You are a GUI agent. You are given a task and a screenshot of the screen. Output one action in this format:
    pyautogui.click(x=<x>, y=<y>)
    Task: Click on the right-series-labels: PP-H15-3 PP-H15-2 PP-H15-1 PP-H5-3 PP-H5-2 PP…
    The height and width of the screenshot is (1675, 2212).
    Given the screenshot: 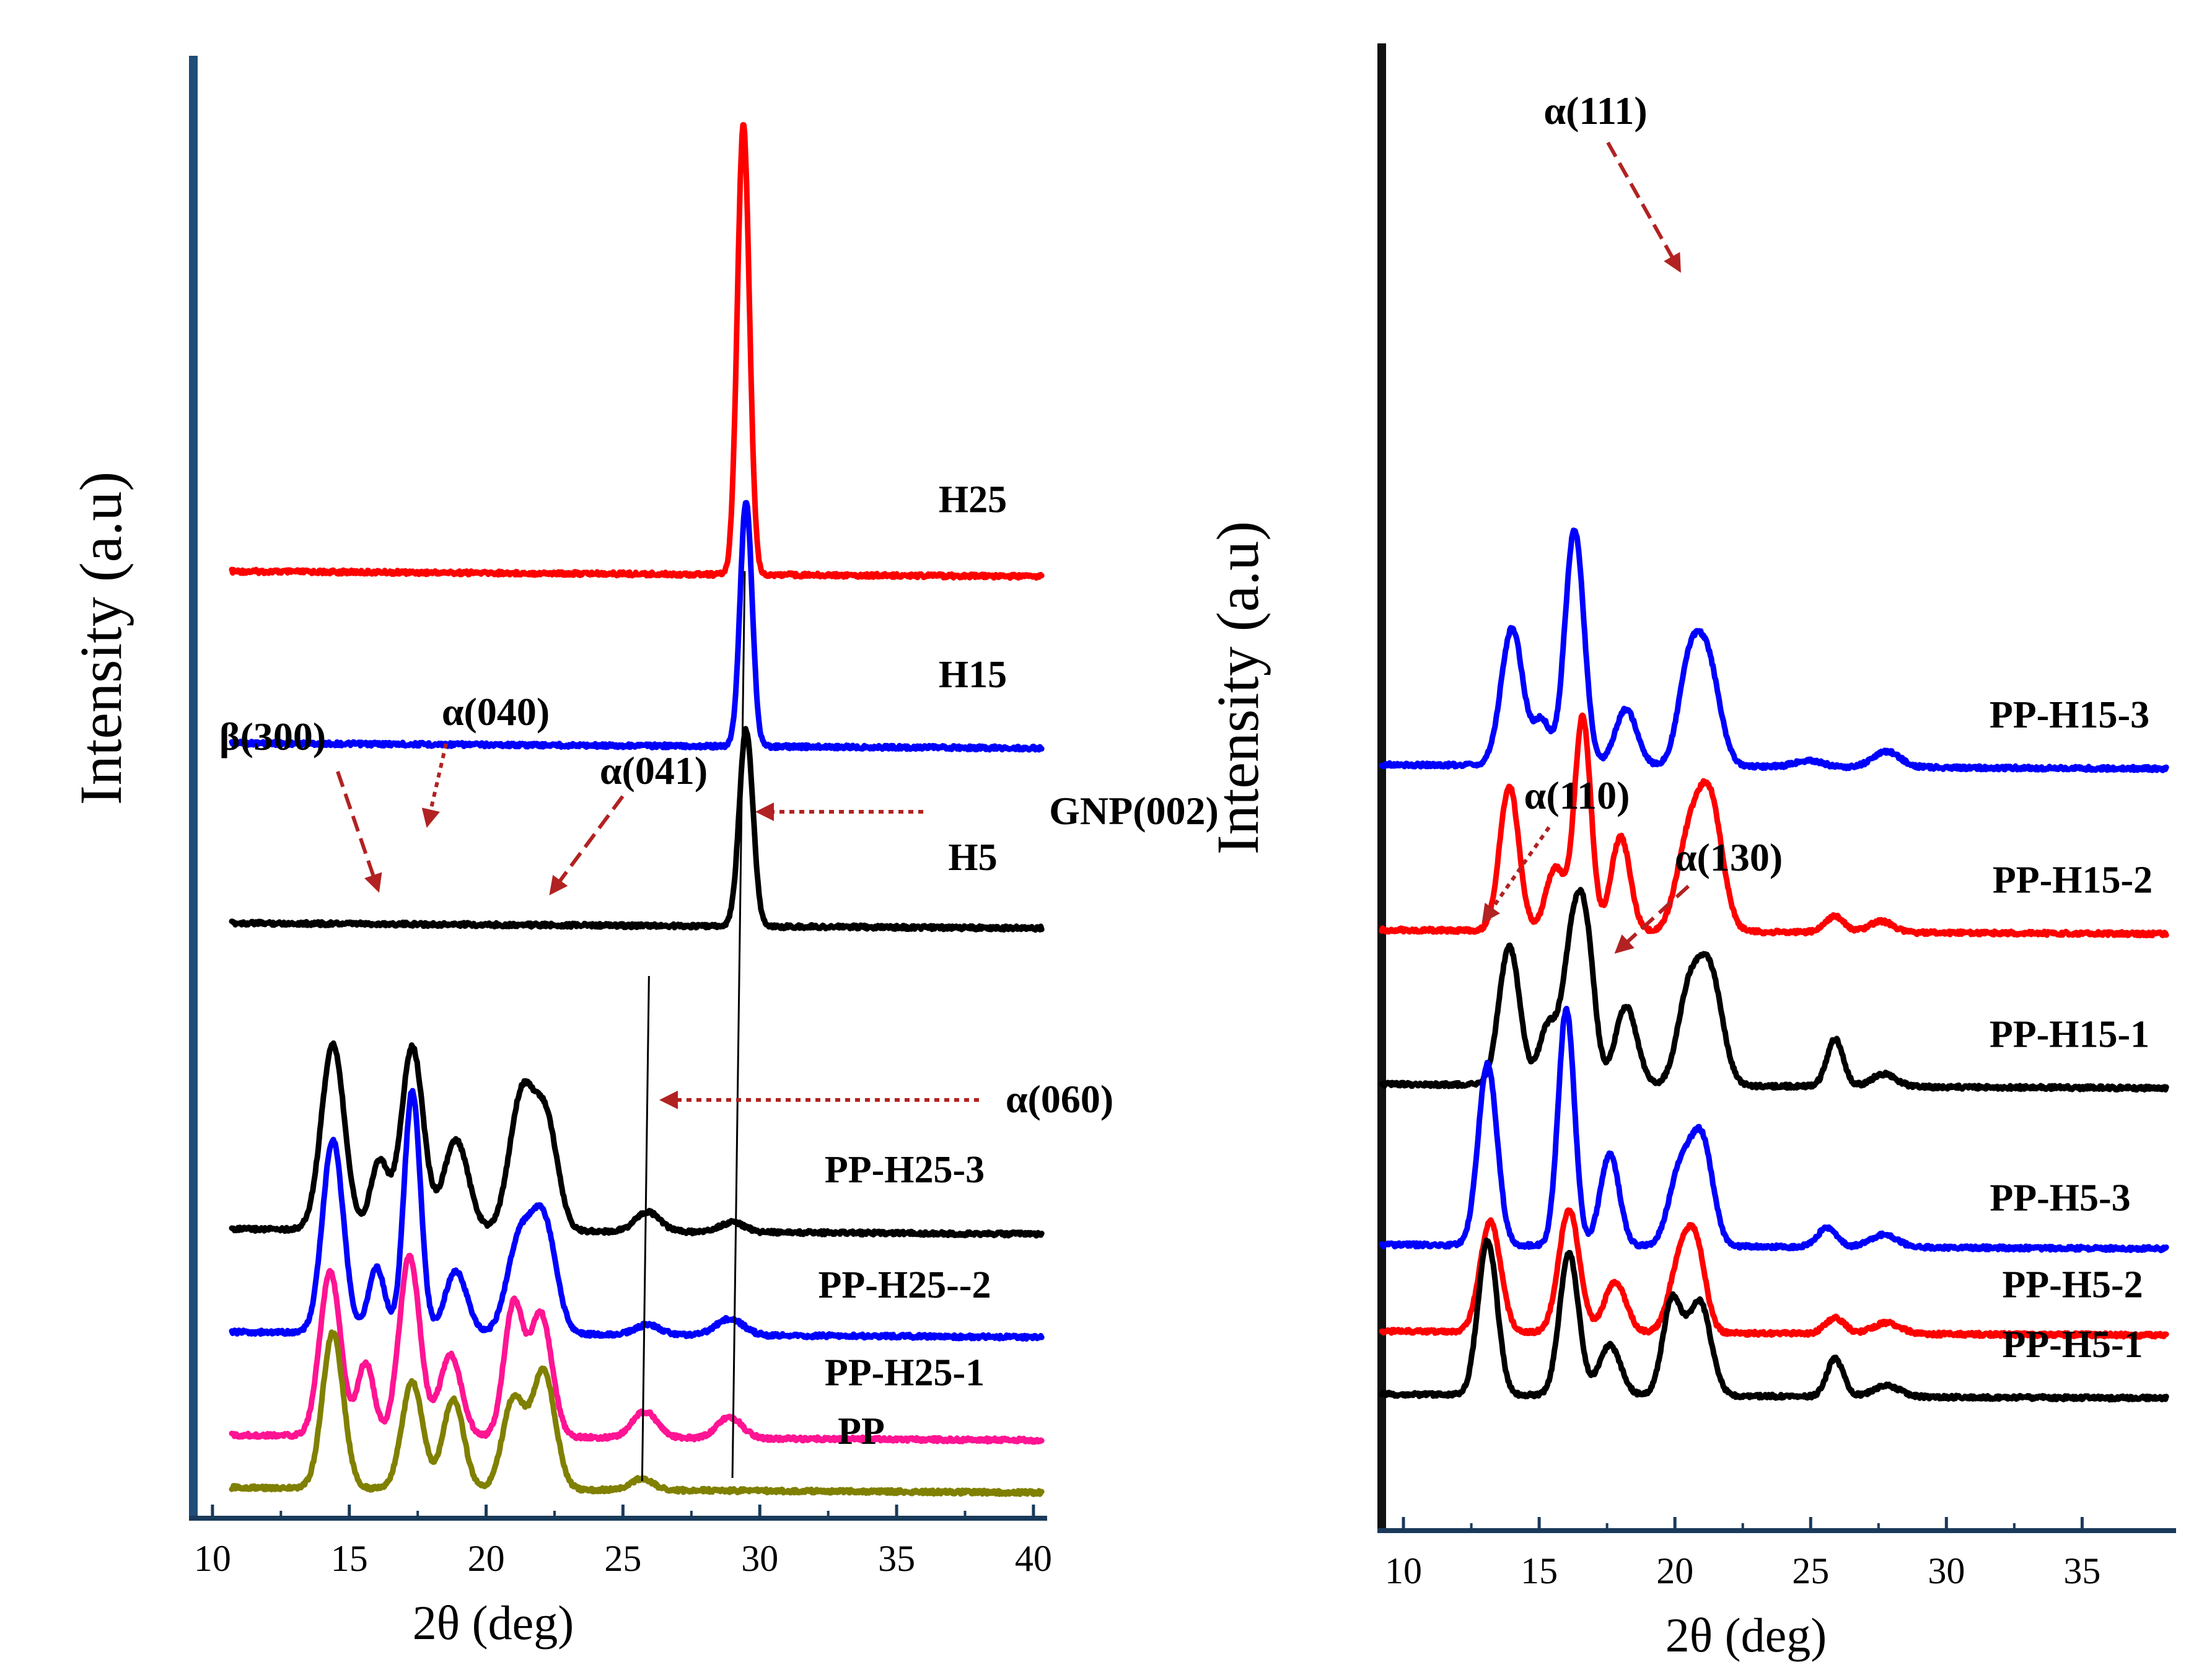 What is the action you would take?
    pyautogui.click(x=2071, y=1030)
    